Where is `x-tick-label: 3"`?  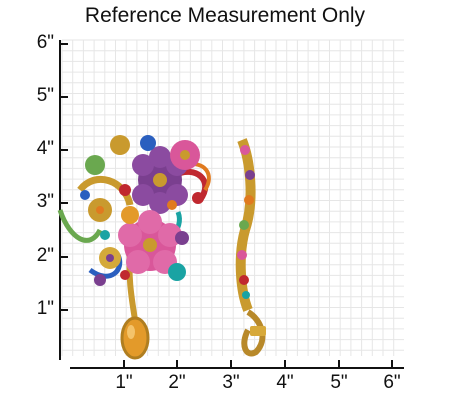
x-tick-label: 3" is located at coordinates (231, 382).